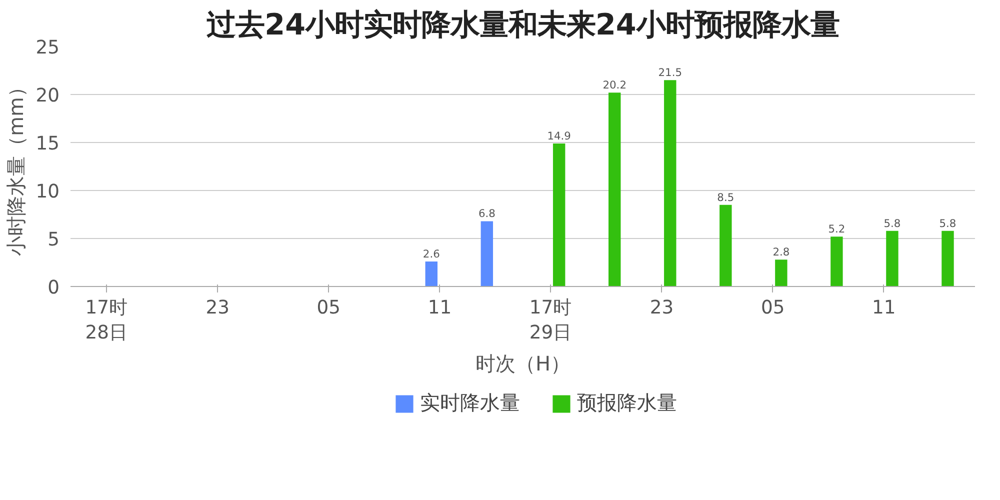  Describe the element at coordinates (559, 135) in the screenshot. I see `data-label: 14.9` at that location.